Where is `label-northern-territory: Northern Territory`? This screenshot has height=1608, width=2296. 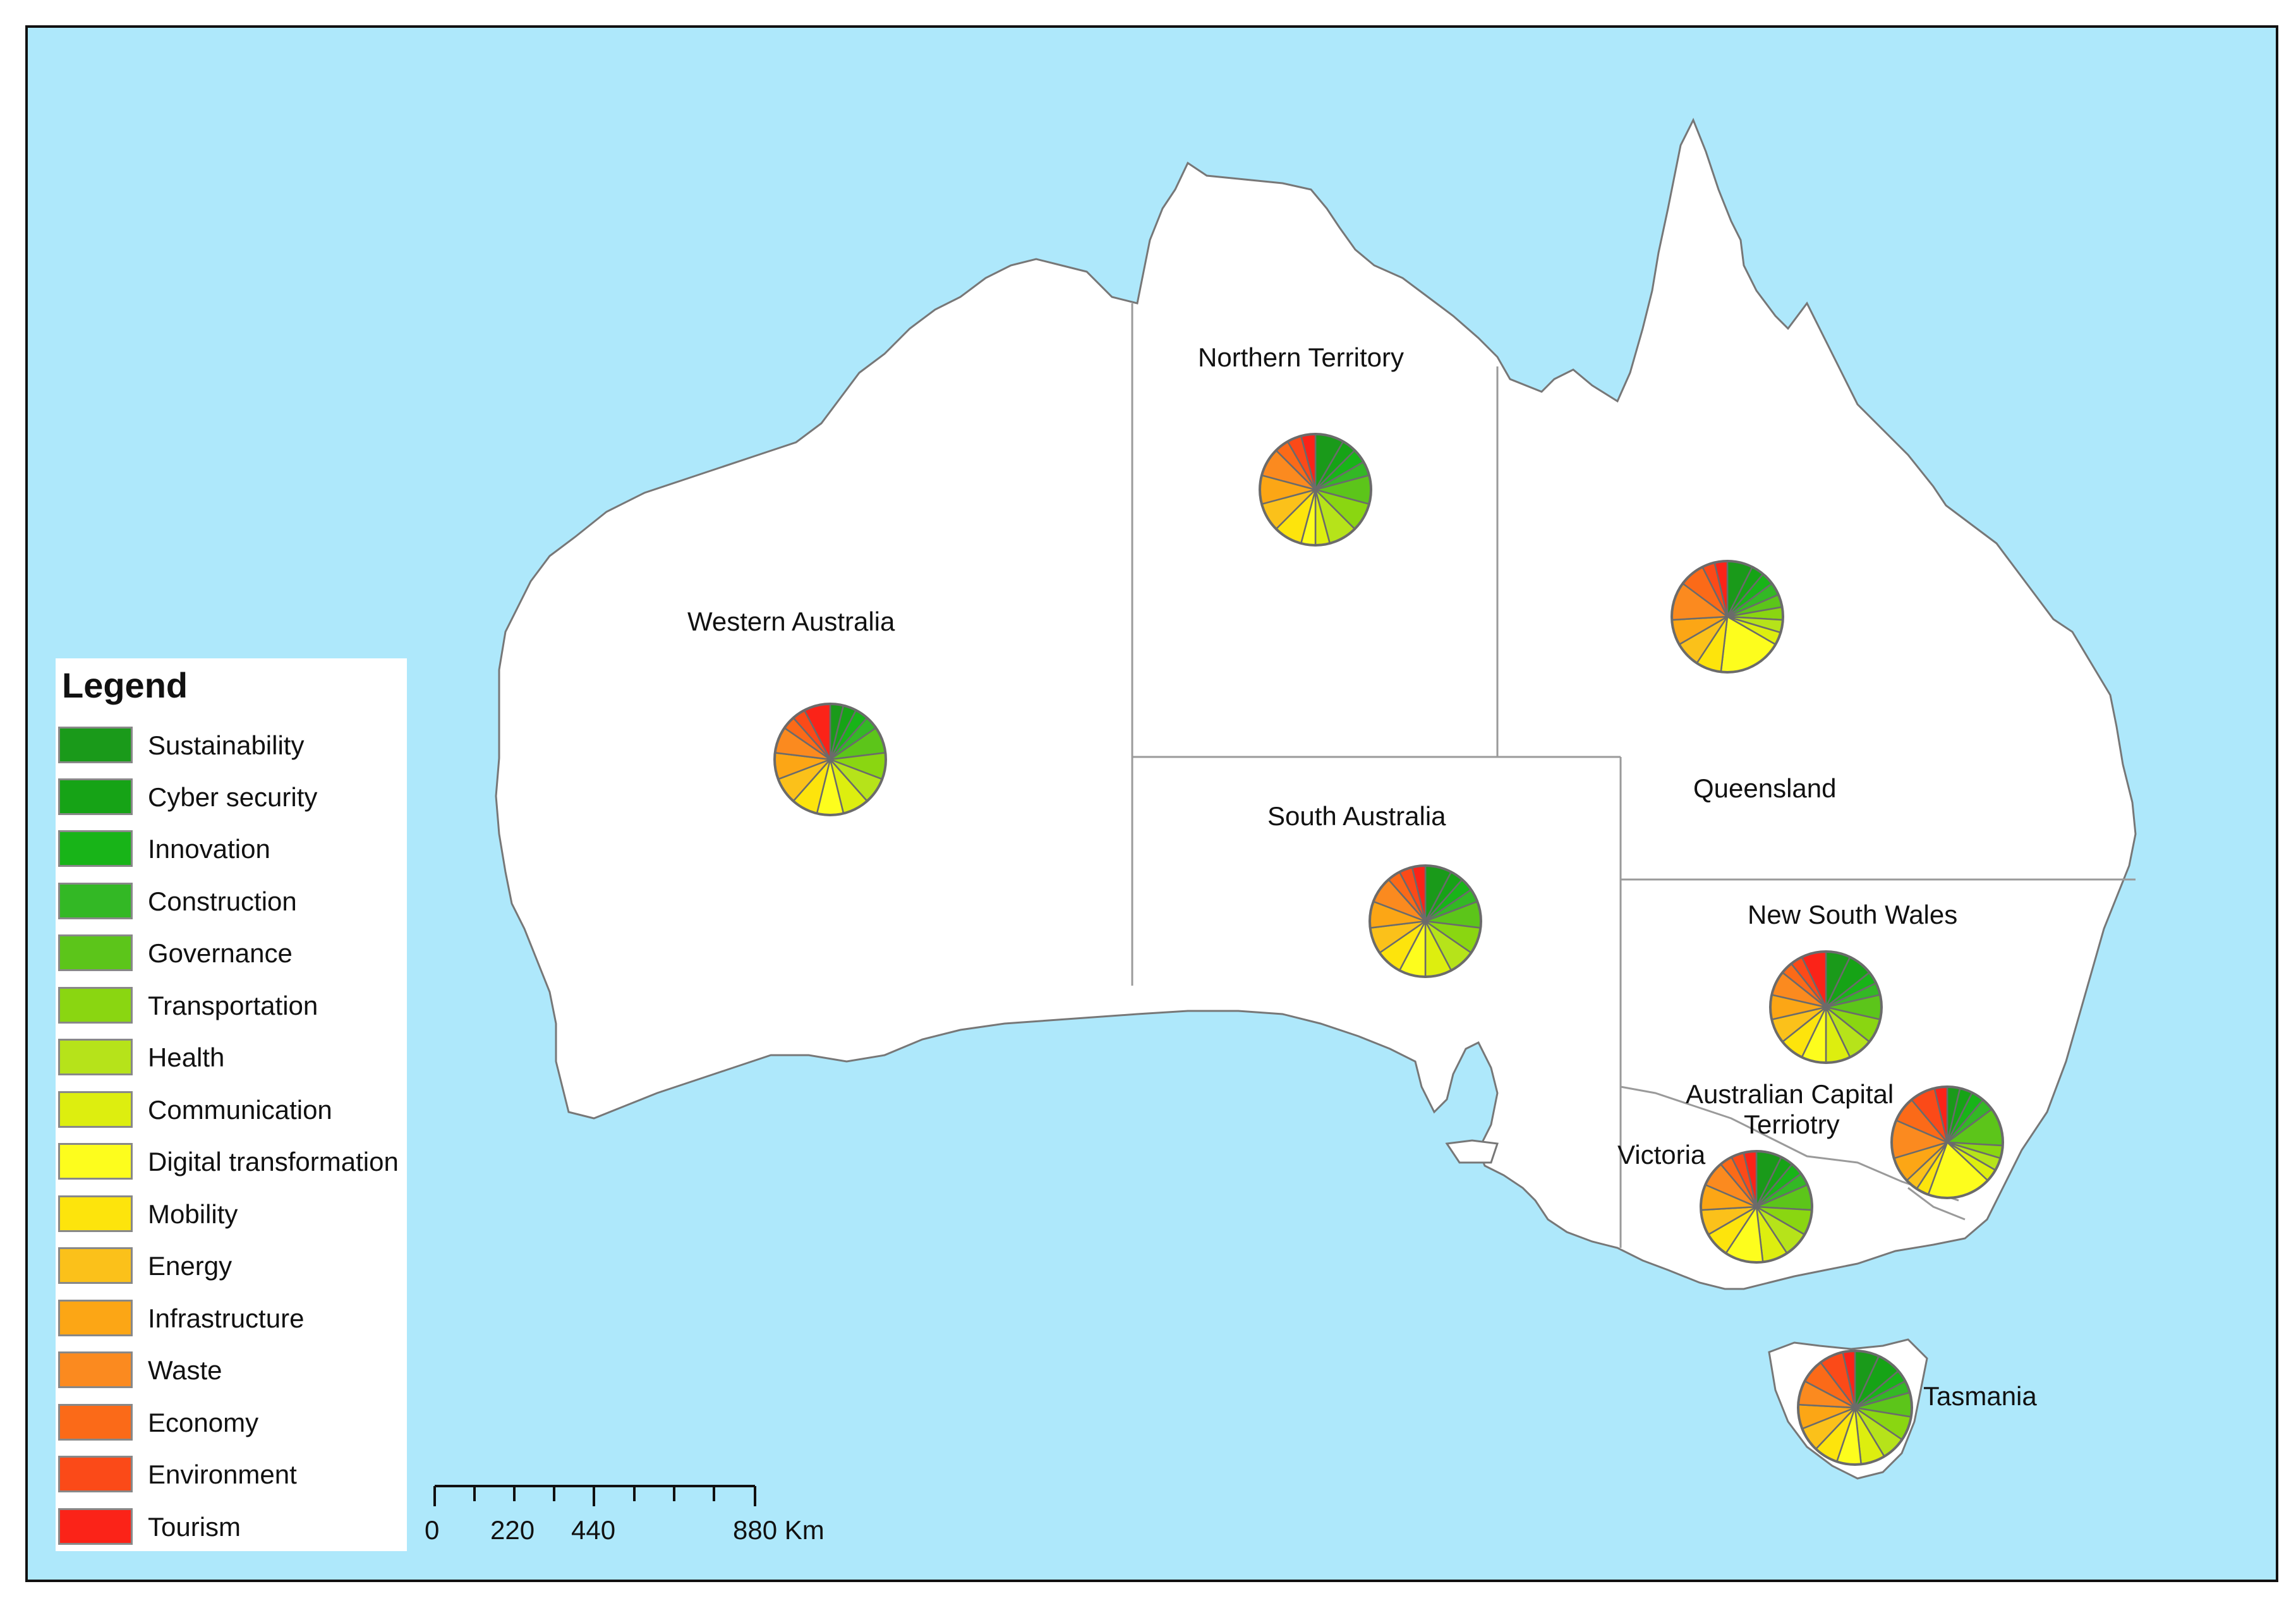 label-northern-territory: Northern Territory is located at coordinates (1301, 357).